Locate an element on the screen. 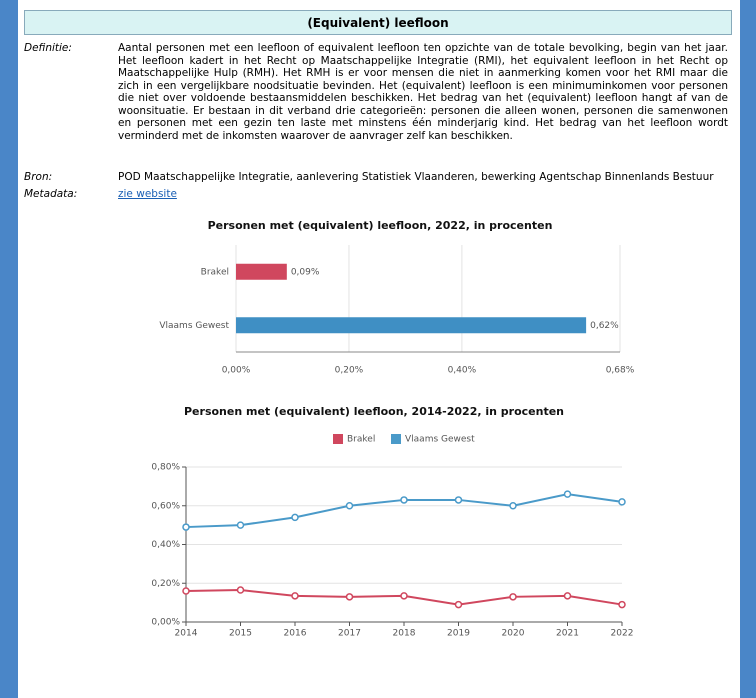 The height and width of the screenshot is (698, 756). category-label: Vlaams Gewest is located at coordinates (194, 326).